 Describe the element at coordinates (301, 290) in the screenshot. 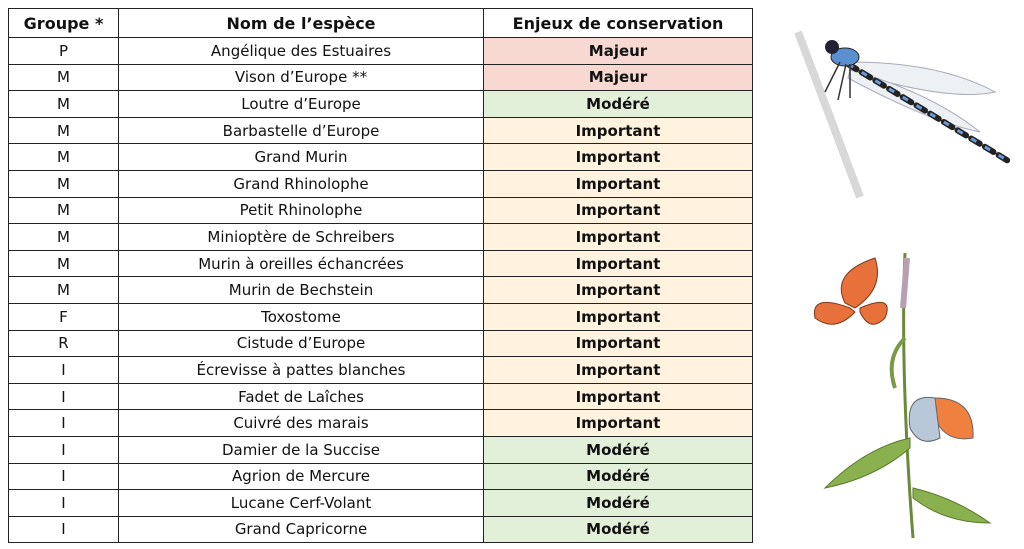

I see `species-cell: Murin de Bechstein` at that location.